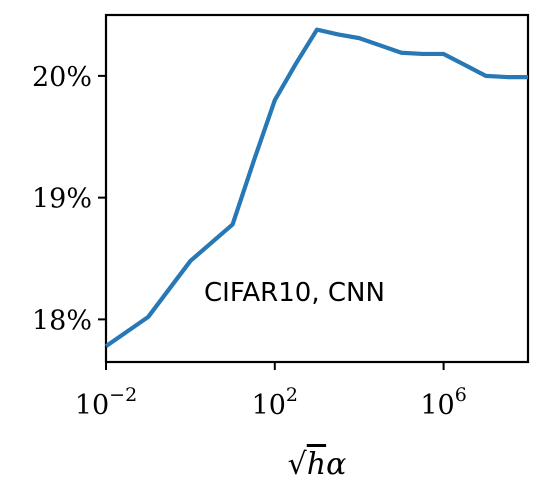 This screenshot has width=549, height=490. I want to click on x-axis-ticks: 10⁻² 10² 10⁶, so click(271, 391).